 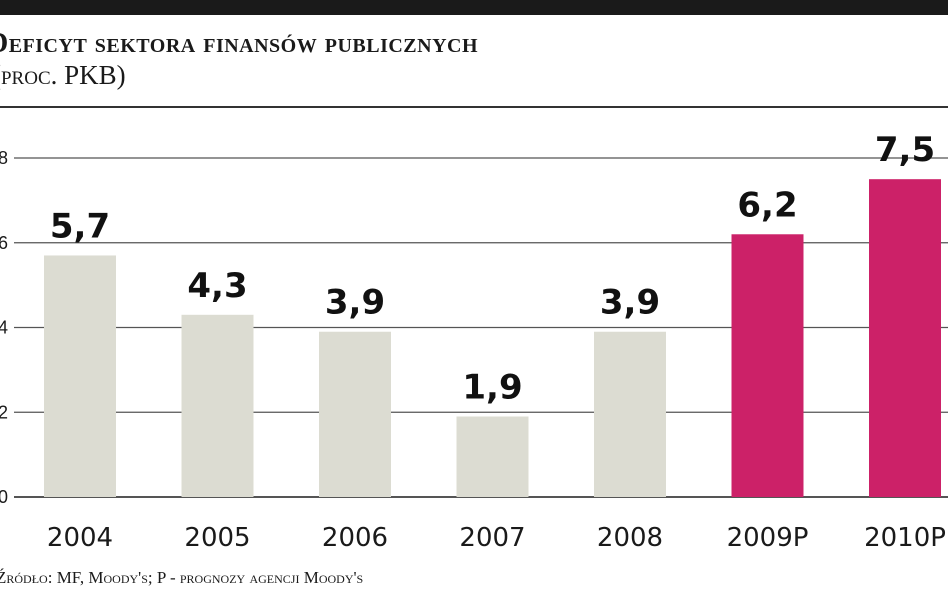 I want to click on x-tick-label: 2009P, so click(x=768, y=538).